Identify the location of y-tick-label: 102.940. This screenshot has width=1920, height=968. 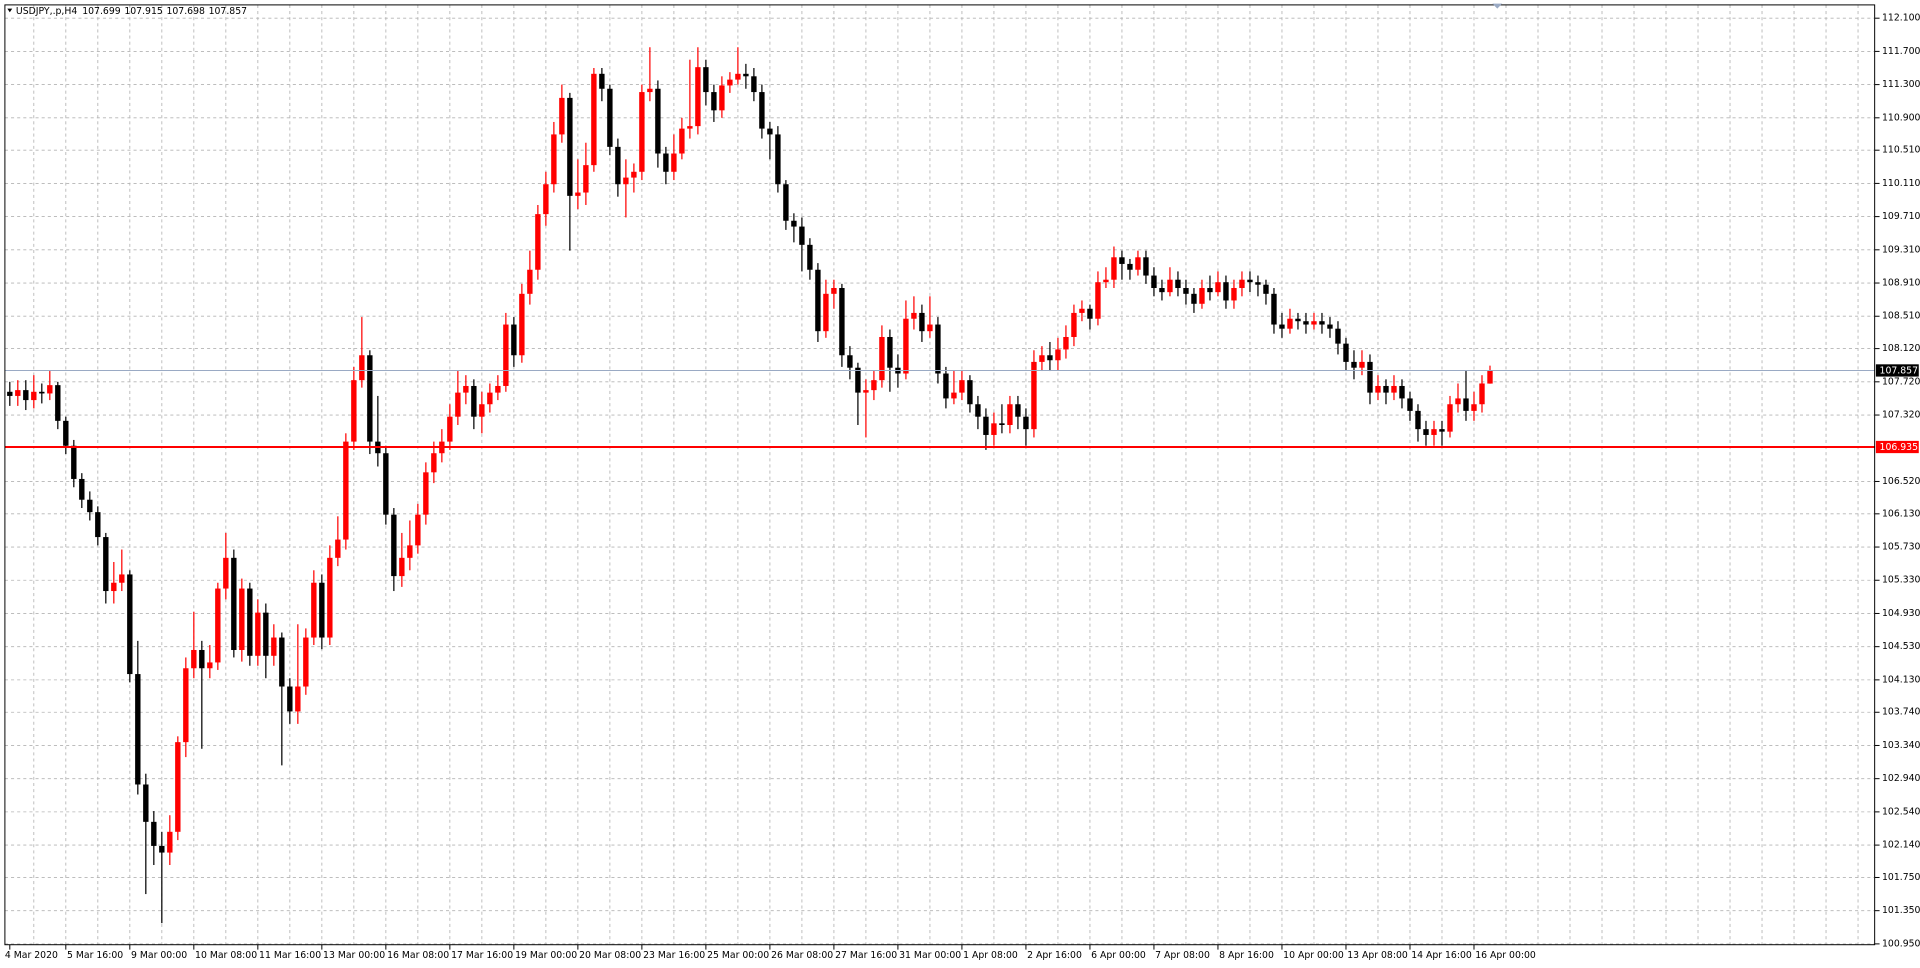
(1901, 778).